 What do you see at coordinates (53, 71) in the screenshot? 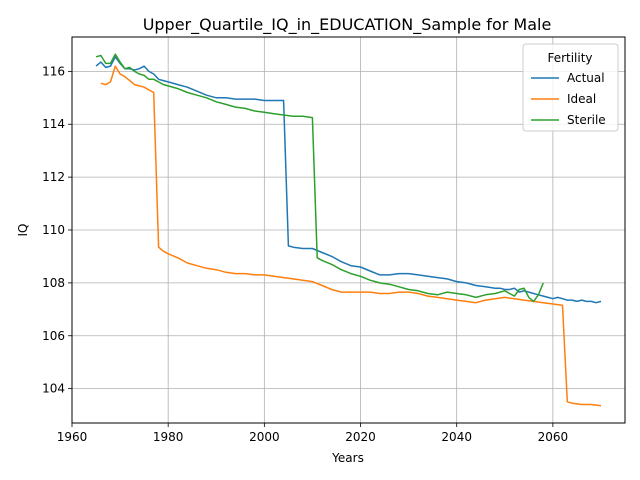
I see `y-tick-label: 116` at bounding box center [53, 71].